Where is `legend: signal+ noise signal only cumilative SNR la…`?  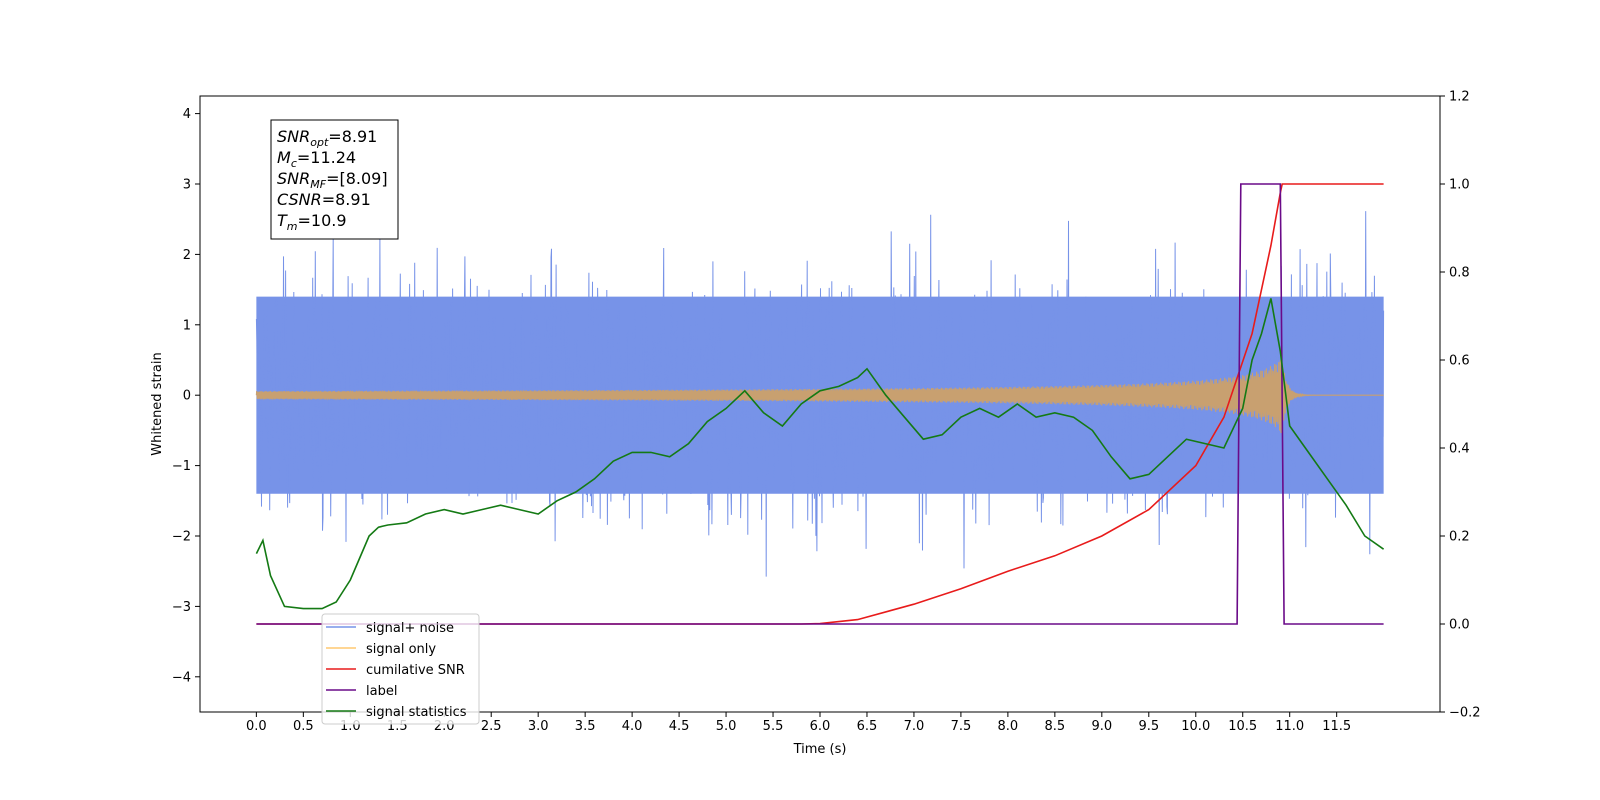
legend: signal+ noise signal only cumilative SNR la… is located at coordinates (400, 669).